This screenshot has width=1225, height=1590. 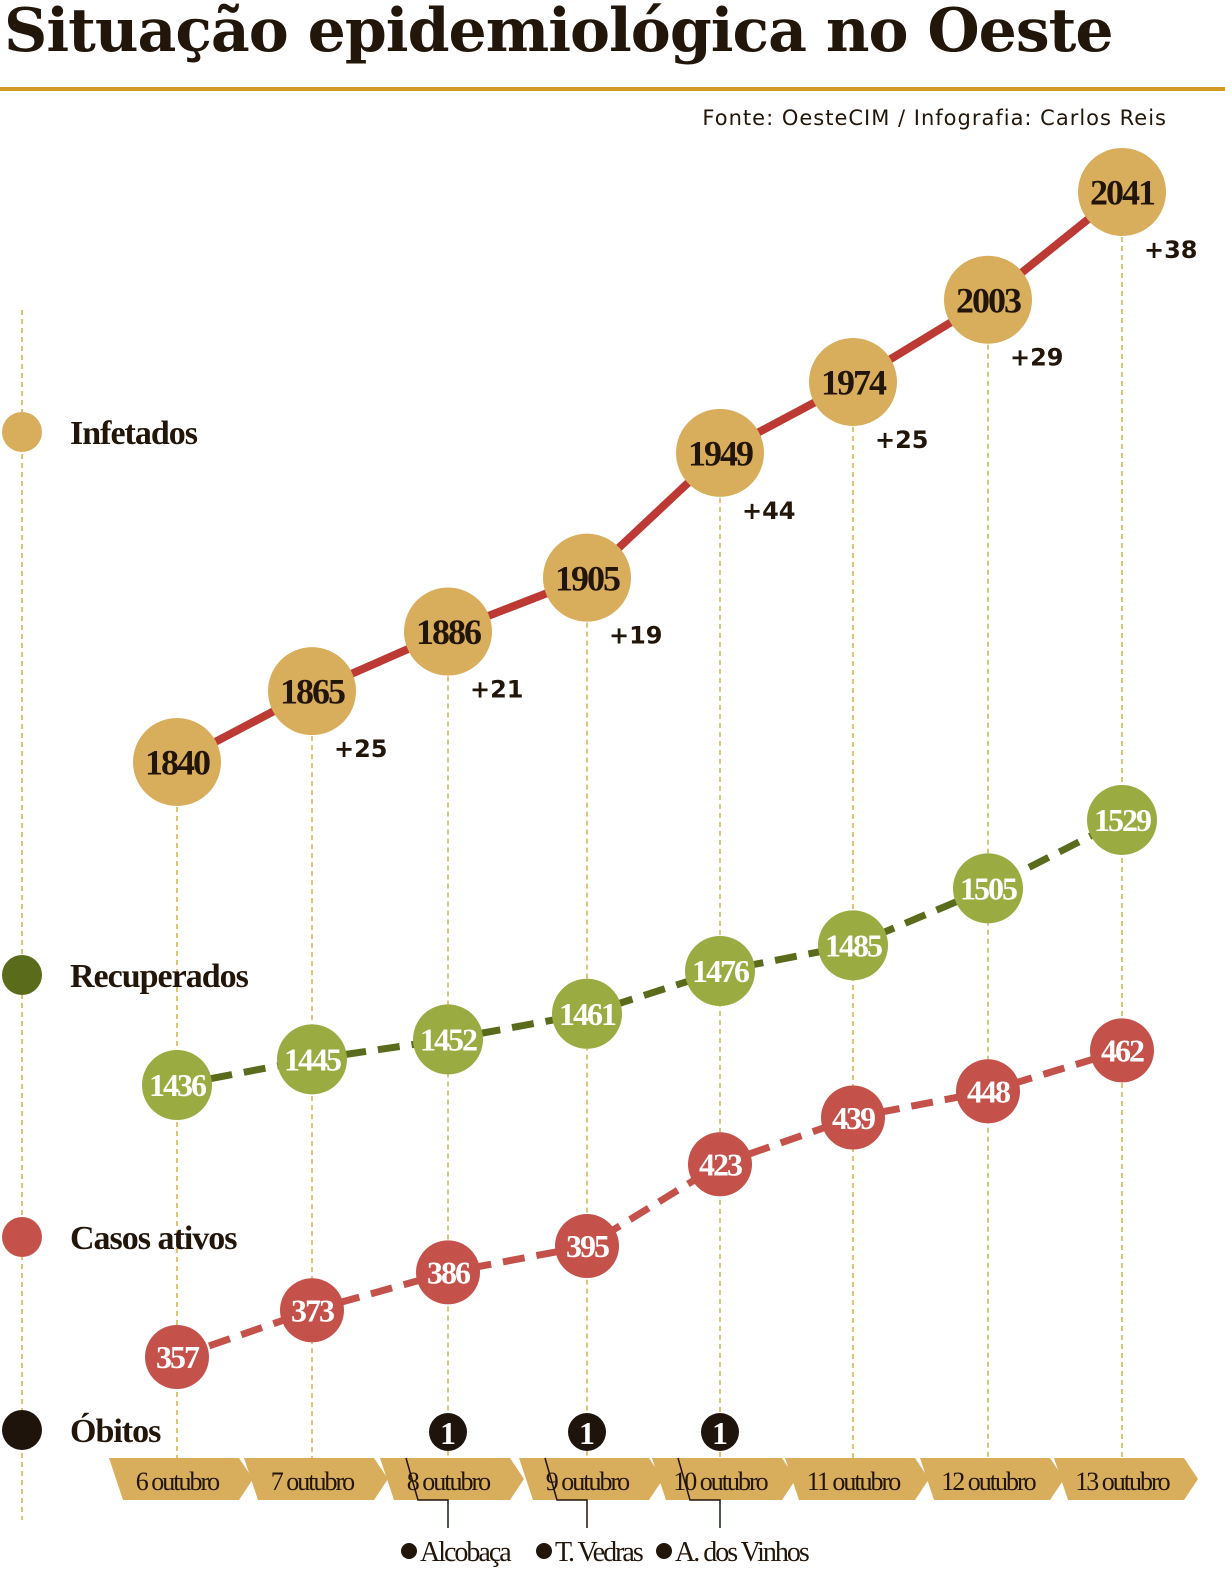 I want to click on data-label: 357, so click(x=178, y=1357).